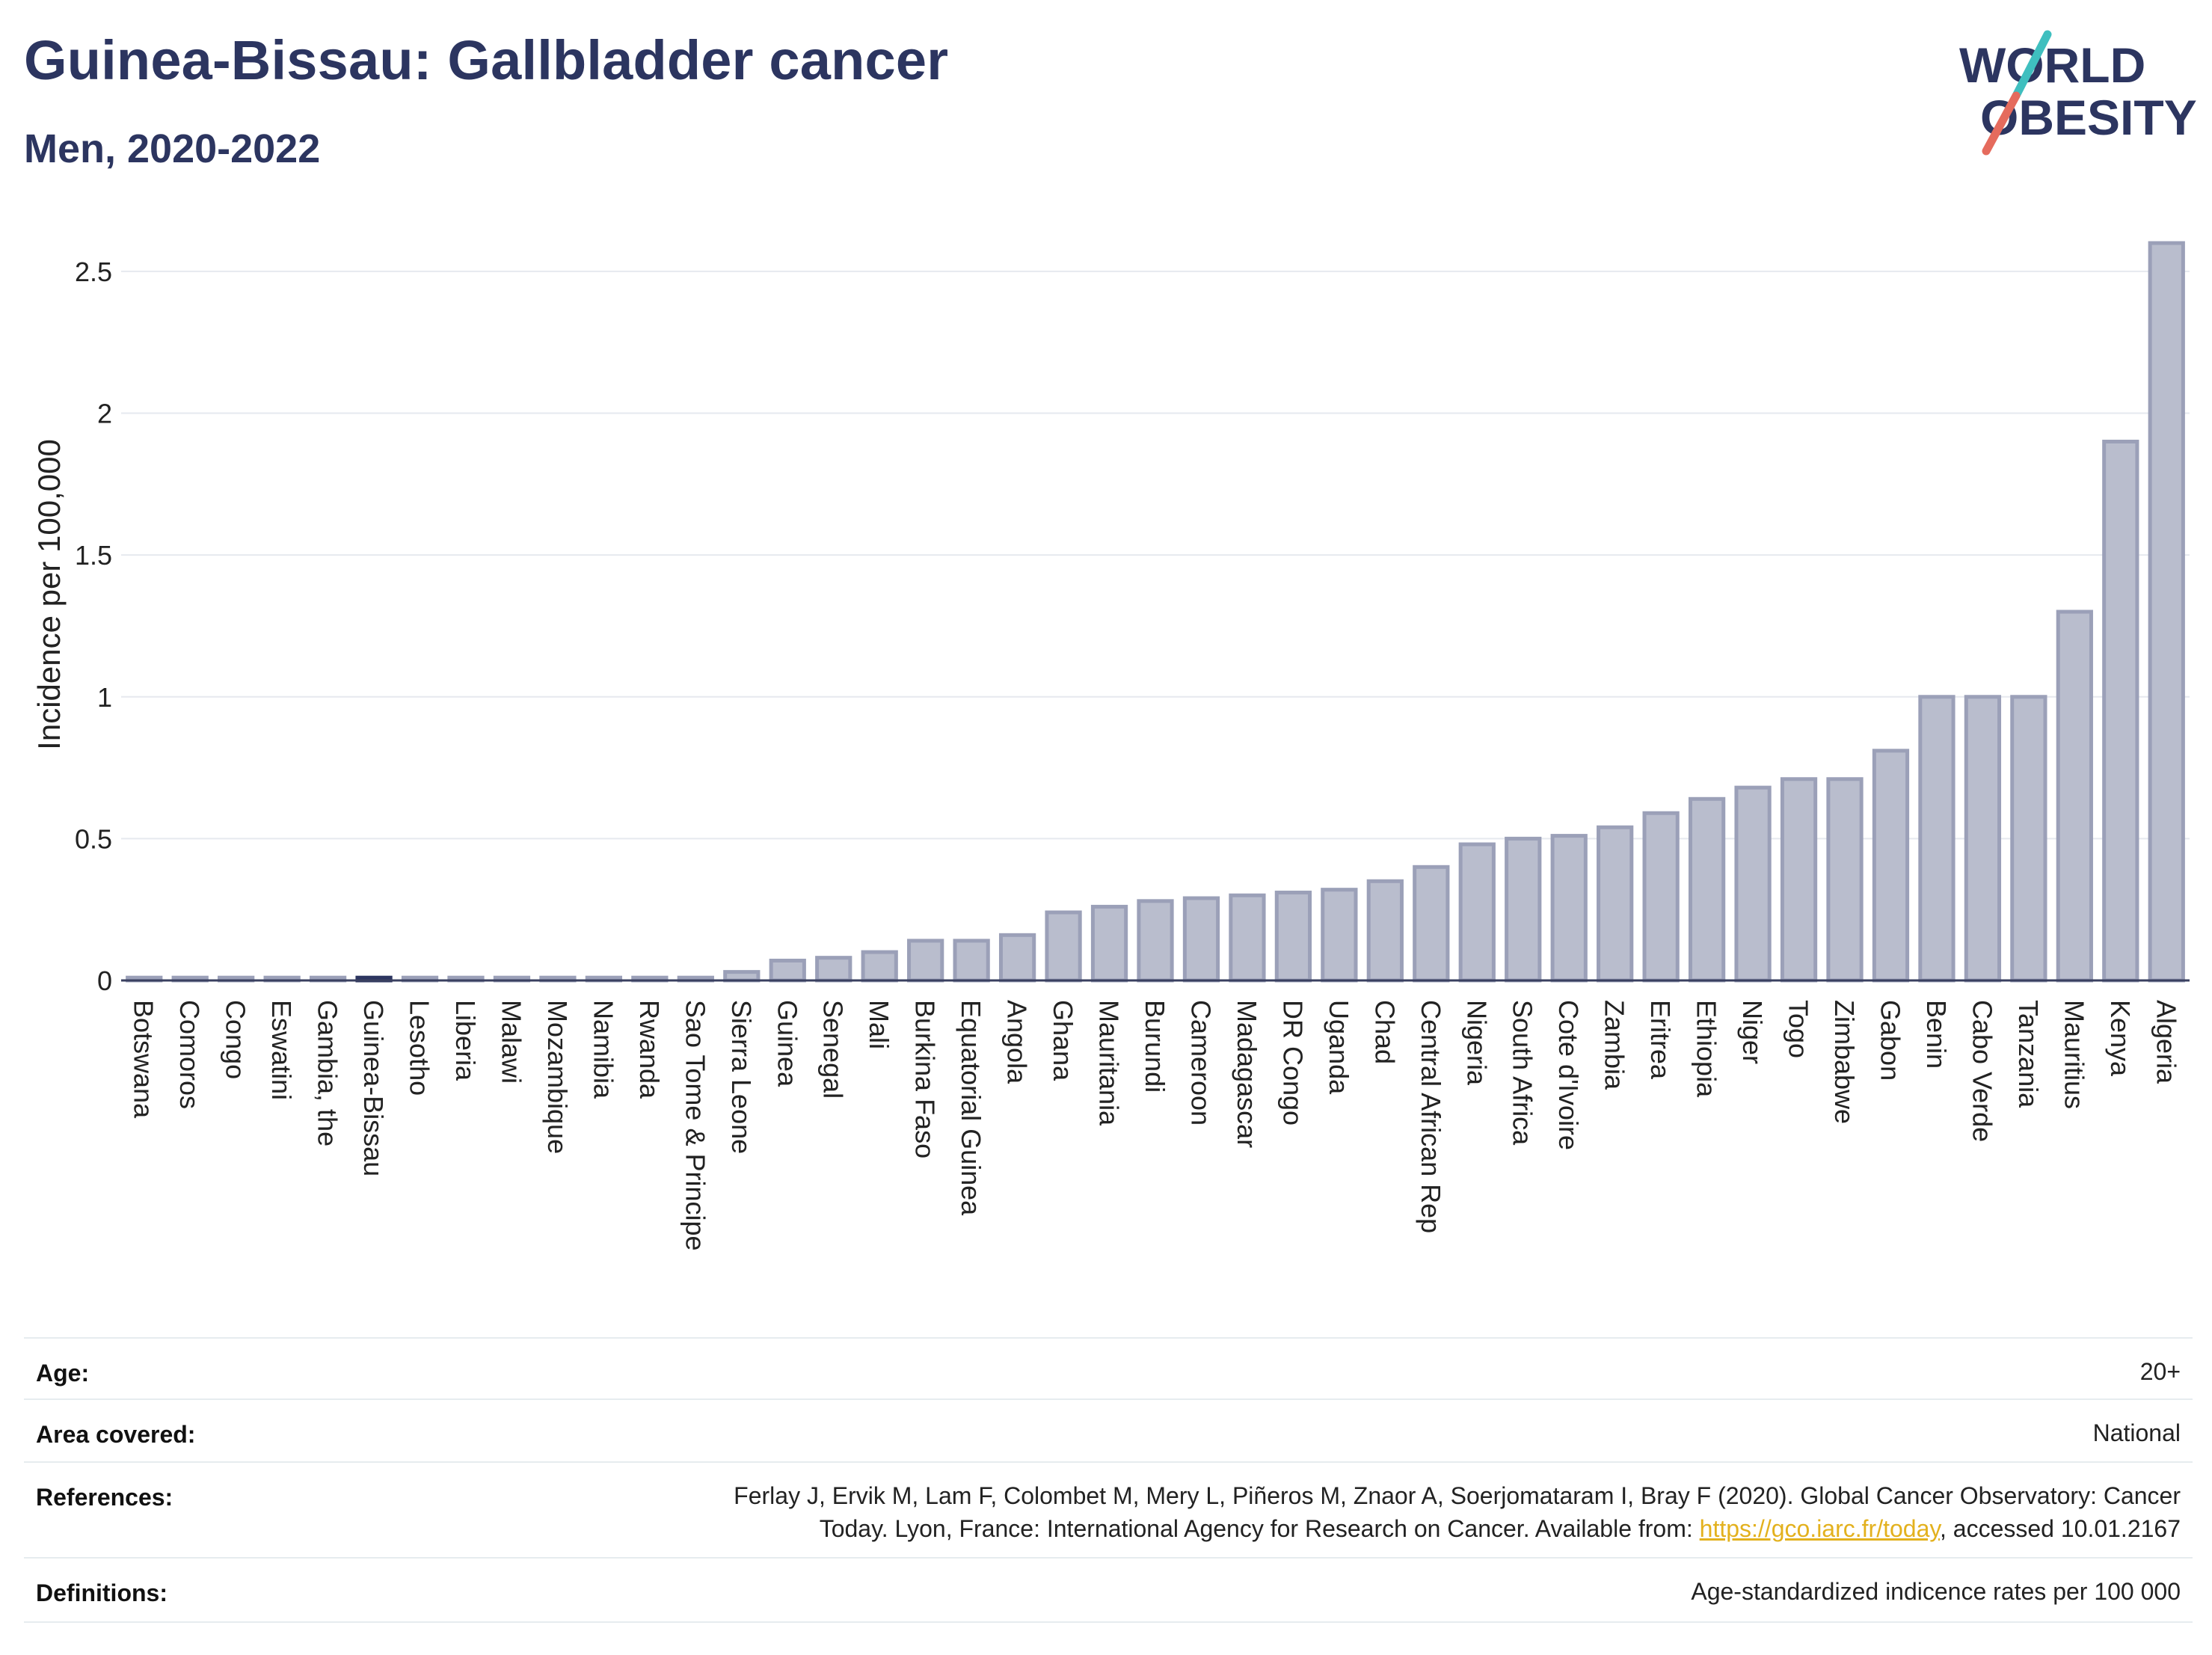 The width and height of the screenshot is (2212, 1655). Describe the element at coordinates (1201, 939) in the screenshot. I see `bar-cameroon` at that location.